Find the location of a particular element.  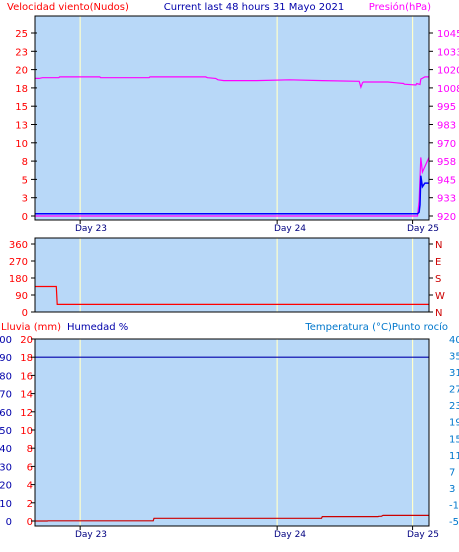

p3-yright-tick-1: -1 is located at coordinates (454, 505).